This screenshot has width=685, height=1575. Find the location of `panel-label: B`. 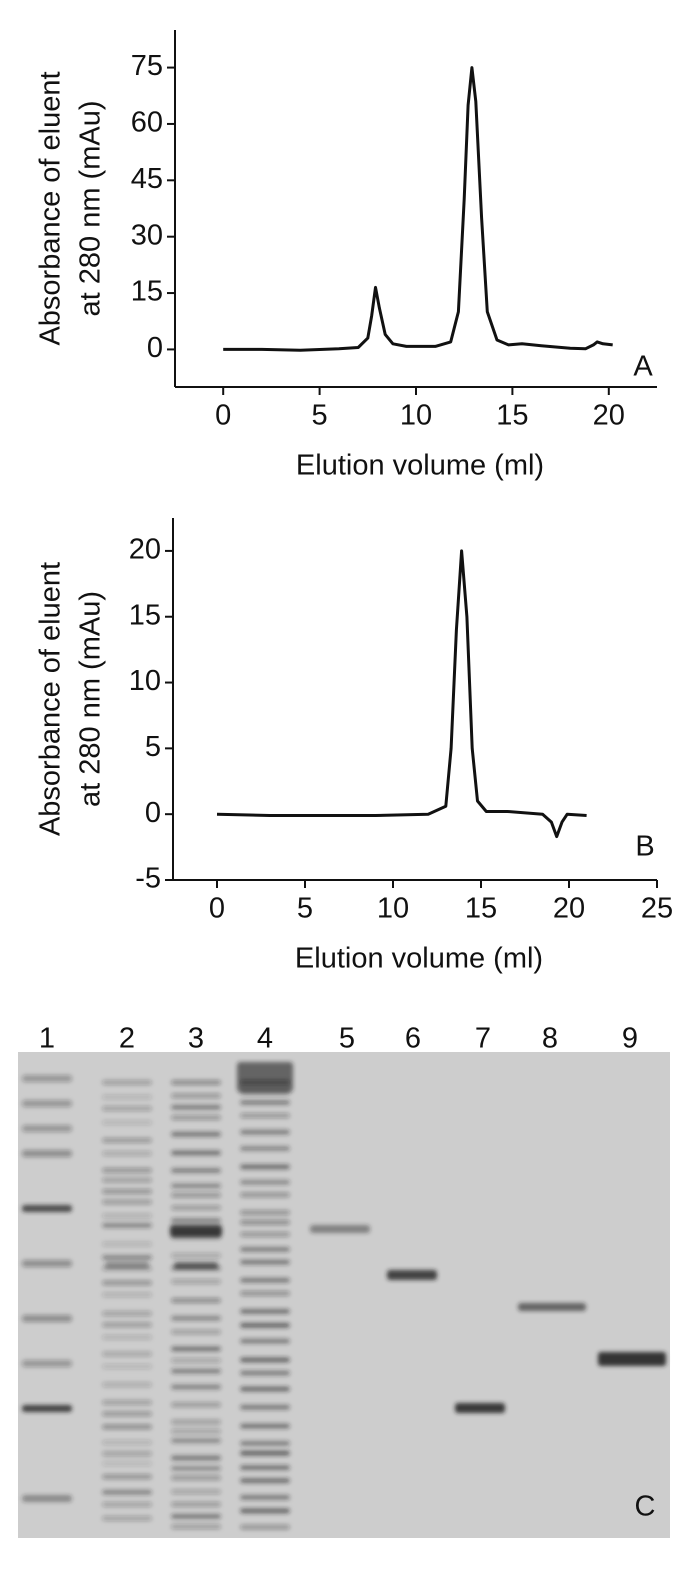

panel-label: B is located at coordinates (644, 847).